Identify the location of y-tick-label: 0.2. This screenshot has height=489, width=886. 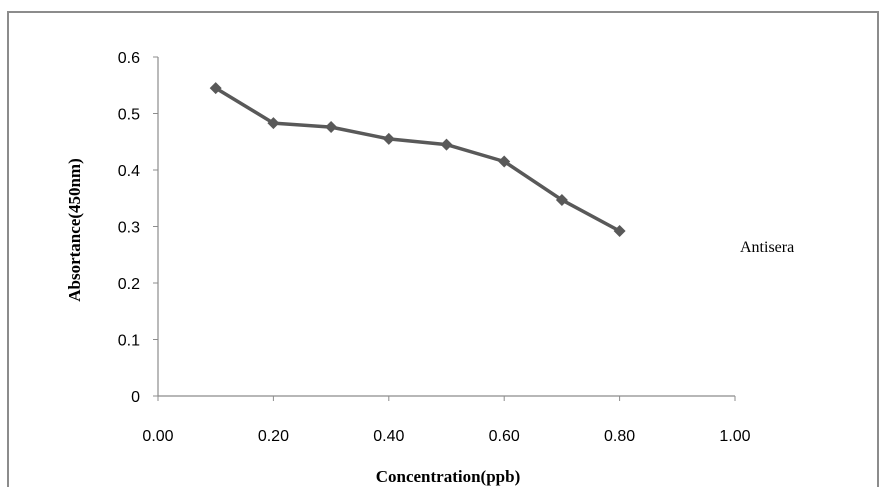
(129, 284).